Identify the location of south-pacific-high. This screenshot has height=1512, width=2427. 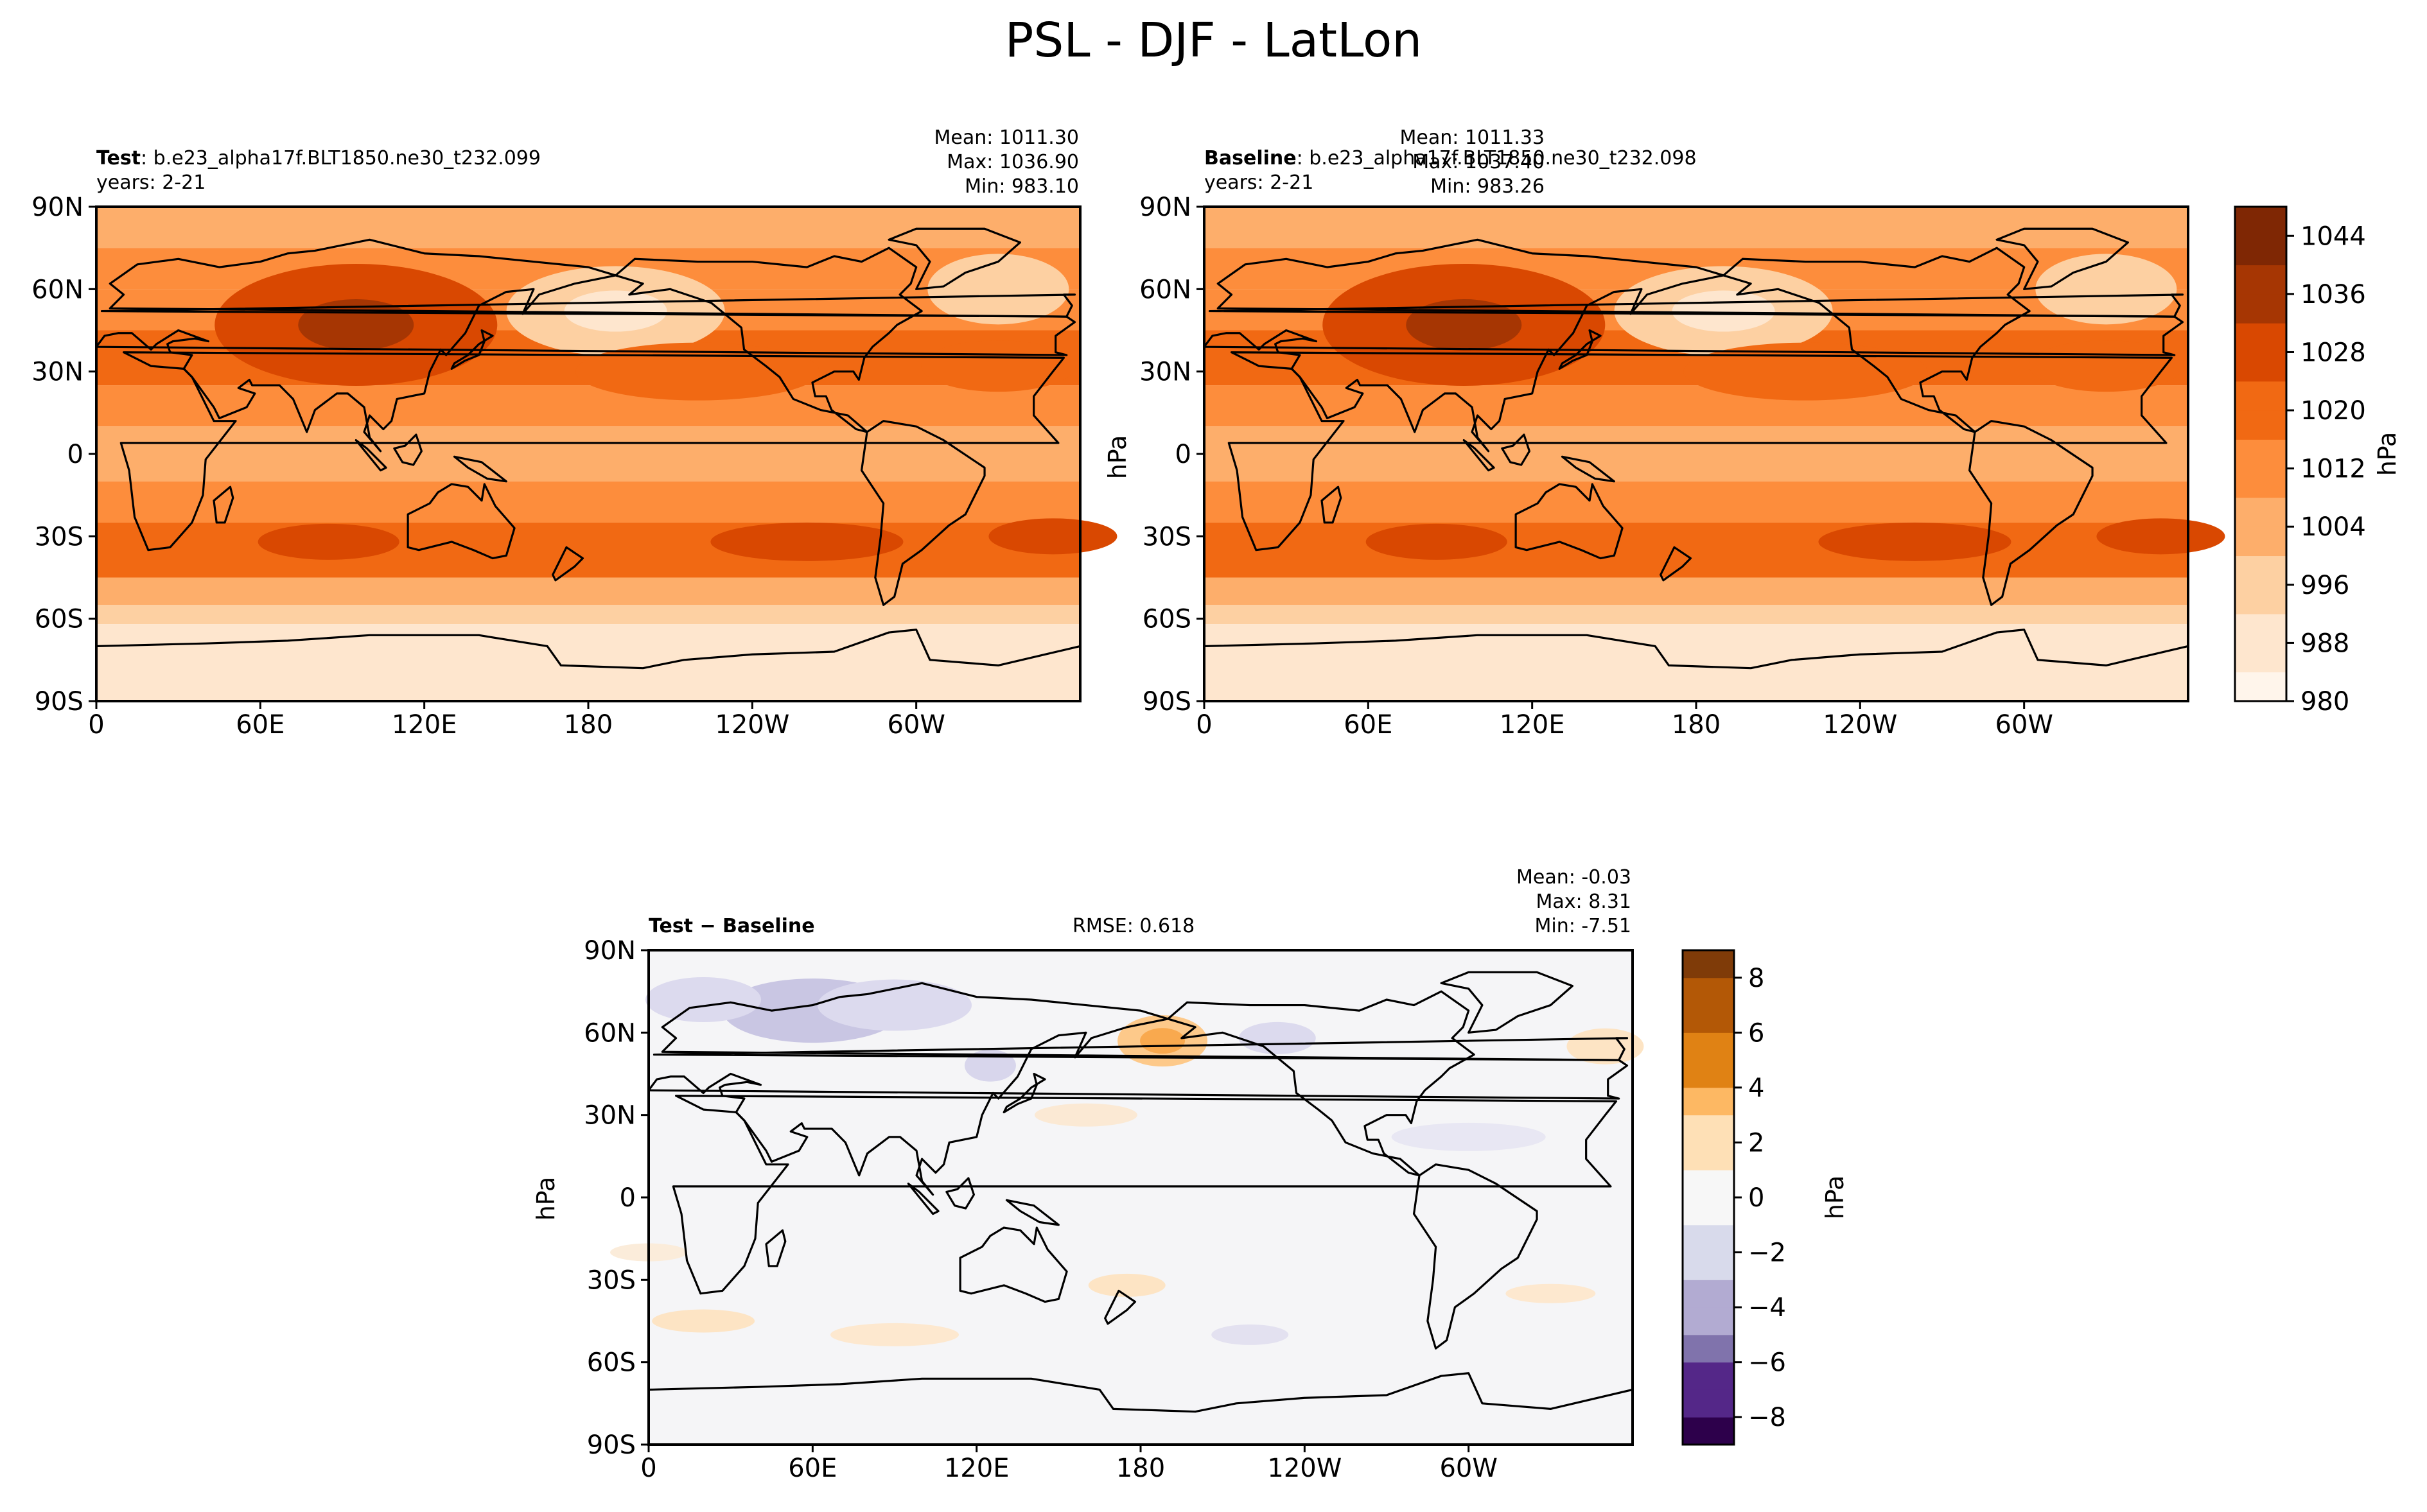
(1914, 541).